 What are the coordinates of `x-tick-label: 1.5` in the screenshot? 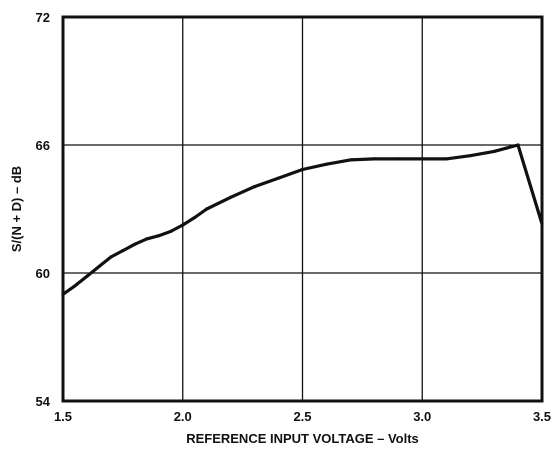 It's located at (63, 416).